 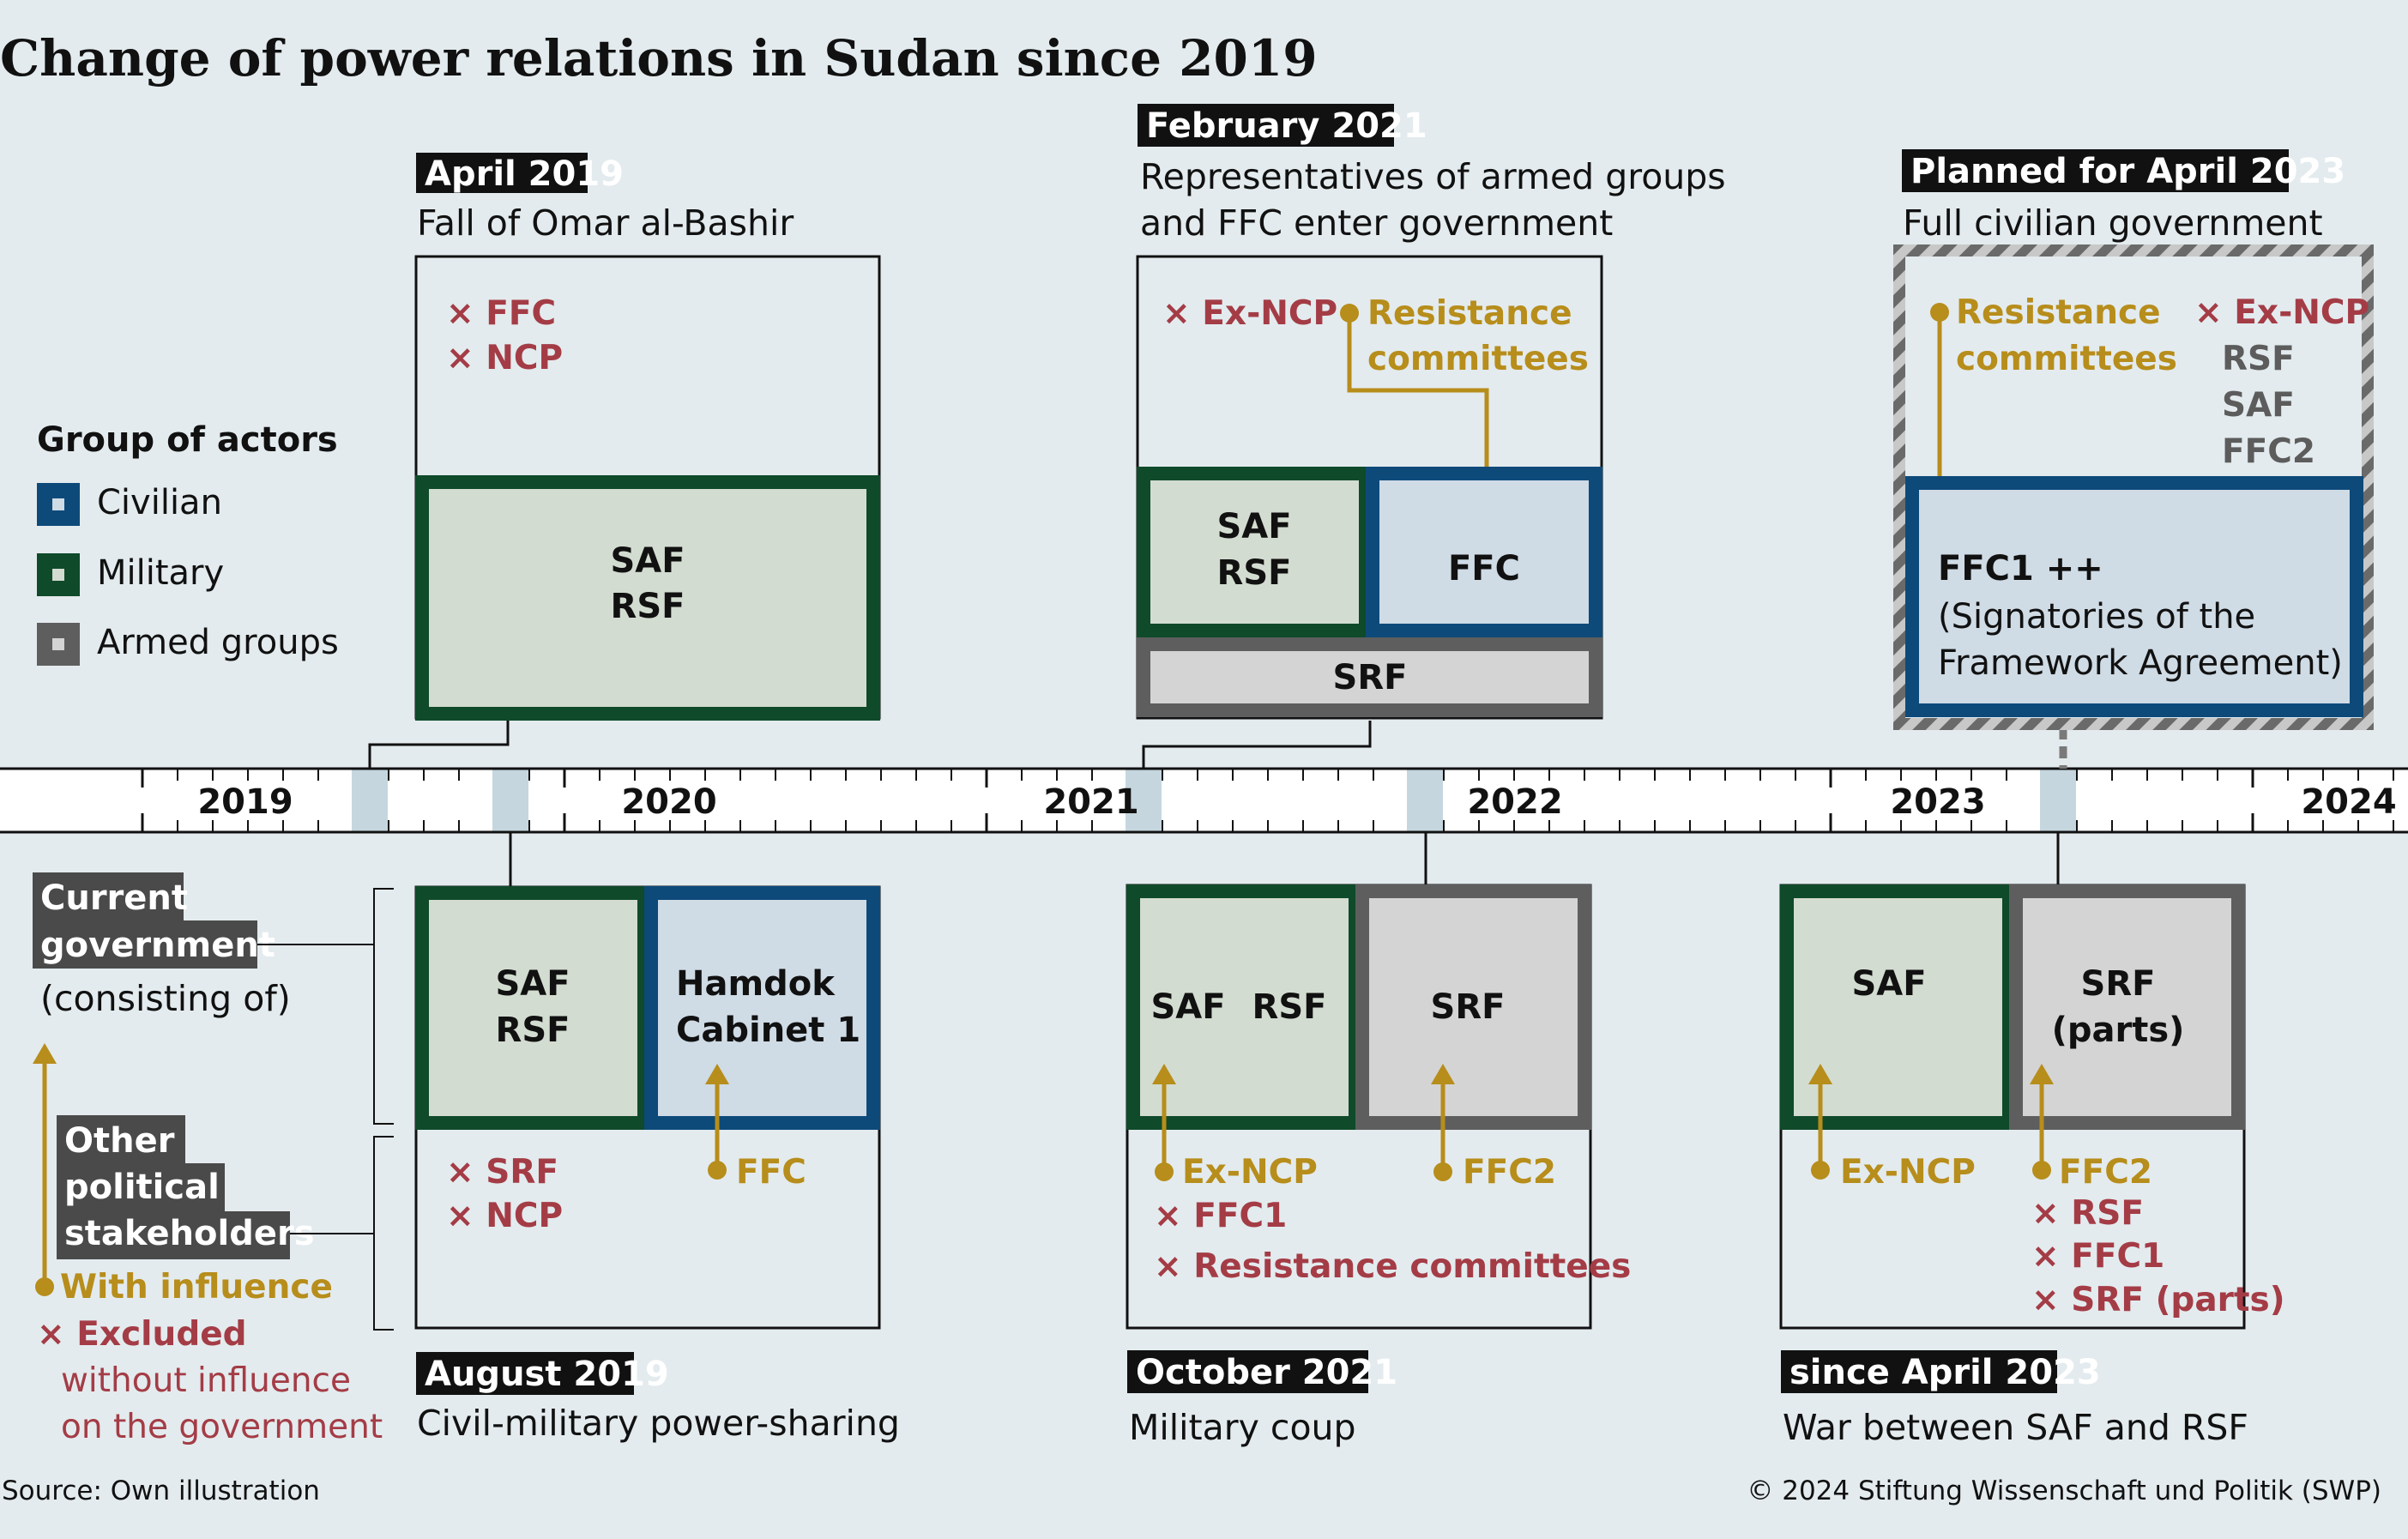 I want to click on date-february-2021: February 2021, so click(x=1286, y=126).